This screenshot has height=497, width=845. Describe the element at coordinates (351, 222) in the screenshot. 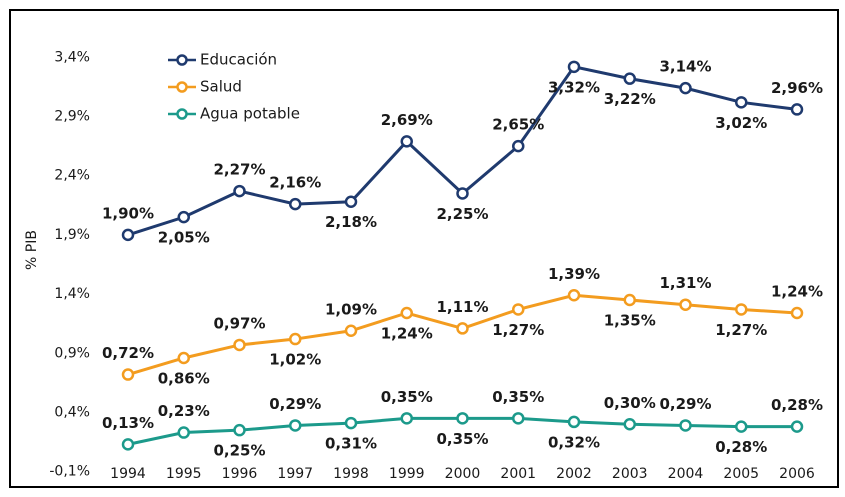

I see `value-label: 2,18%` at that location.